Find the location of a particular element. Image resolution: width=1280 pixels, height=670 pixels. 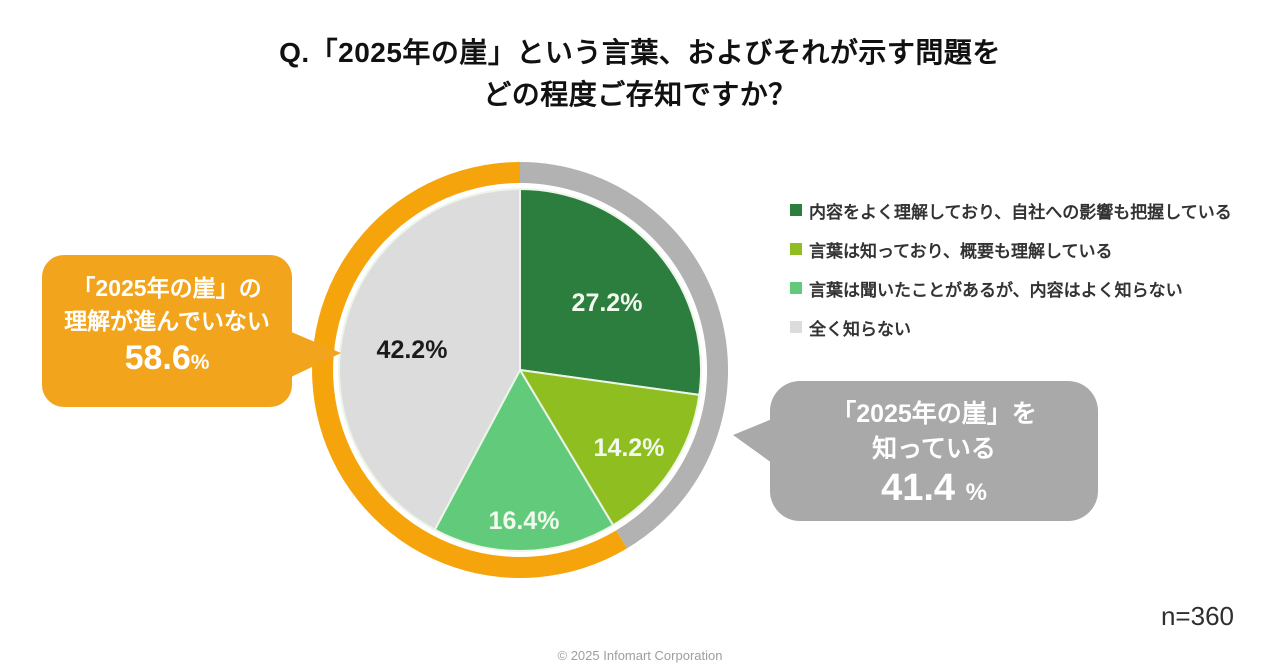

callout-line-2: 知っている is located at coordinates (934, 449).